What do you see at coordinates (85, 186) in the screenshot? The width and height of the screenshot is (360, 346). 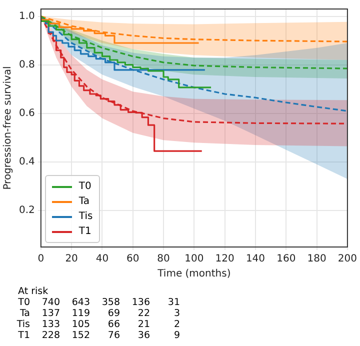 I see `legend-label: T0` at bounding box center [85, 186].